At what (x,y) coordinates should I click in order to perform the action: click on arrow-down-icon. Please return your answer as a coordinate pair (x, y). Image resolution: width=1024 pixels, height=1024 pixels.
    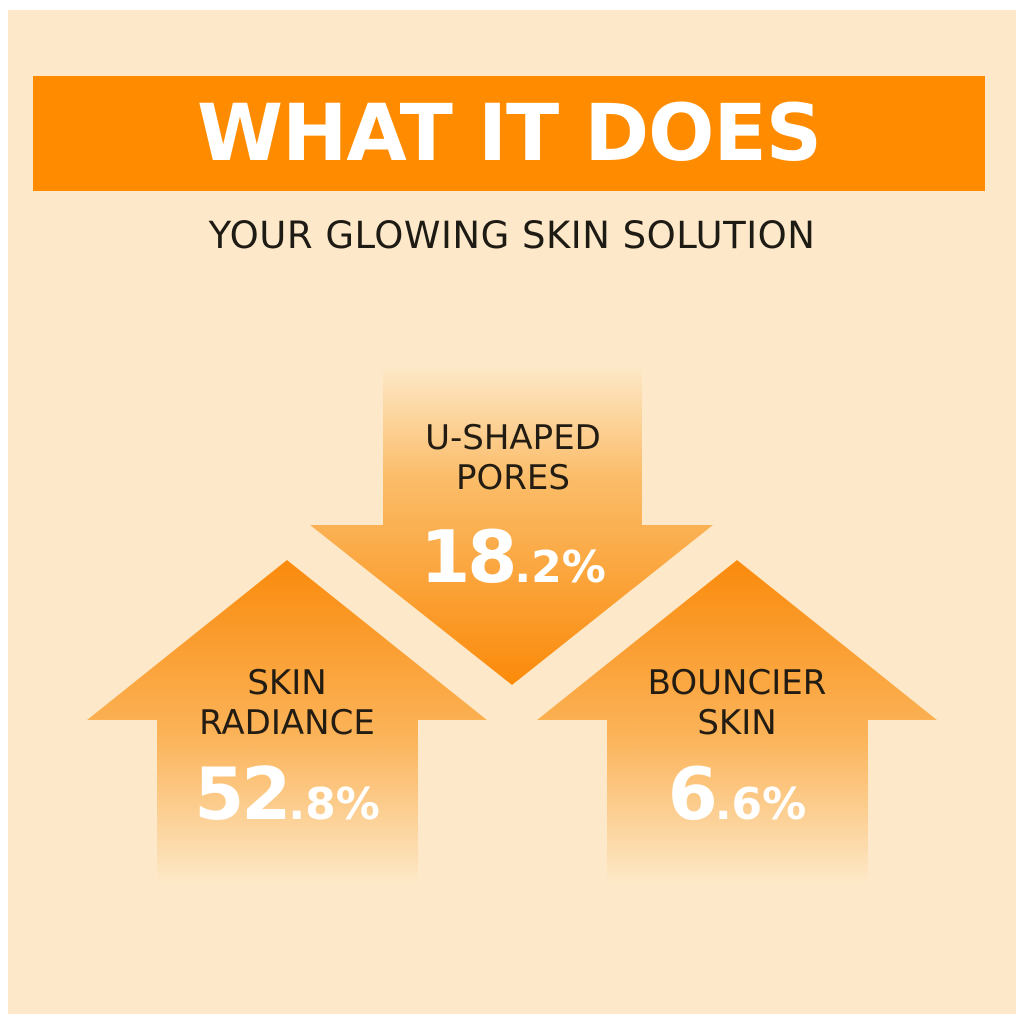
    Looking at the image, I should click on (511, 525).